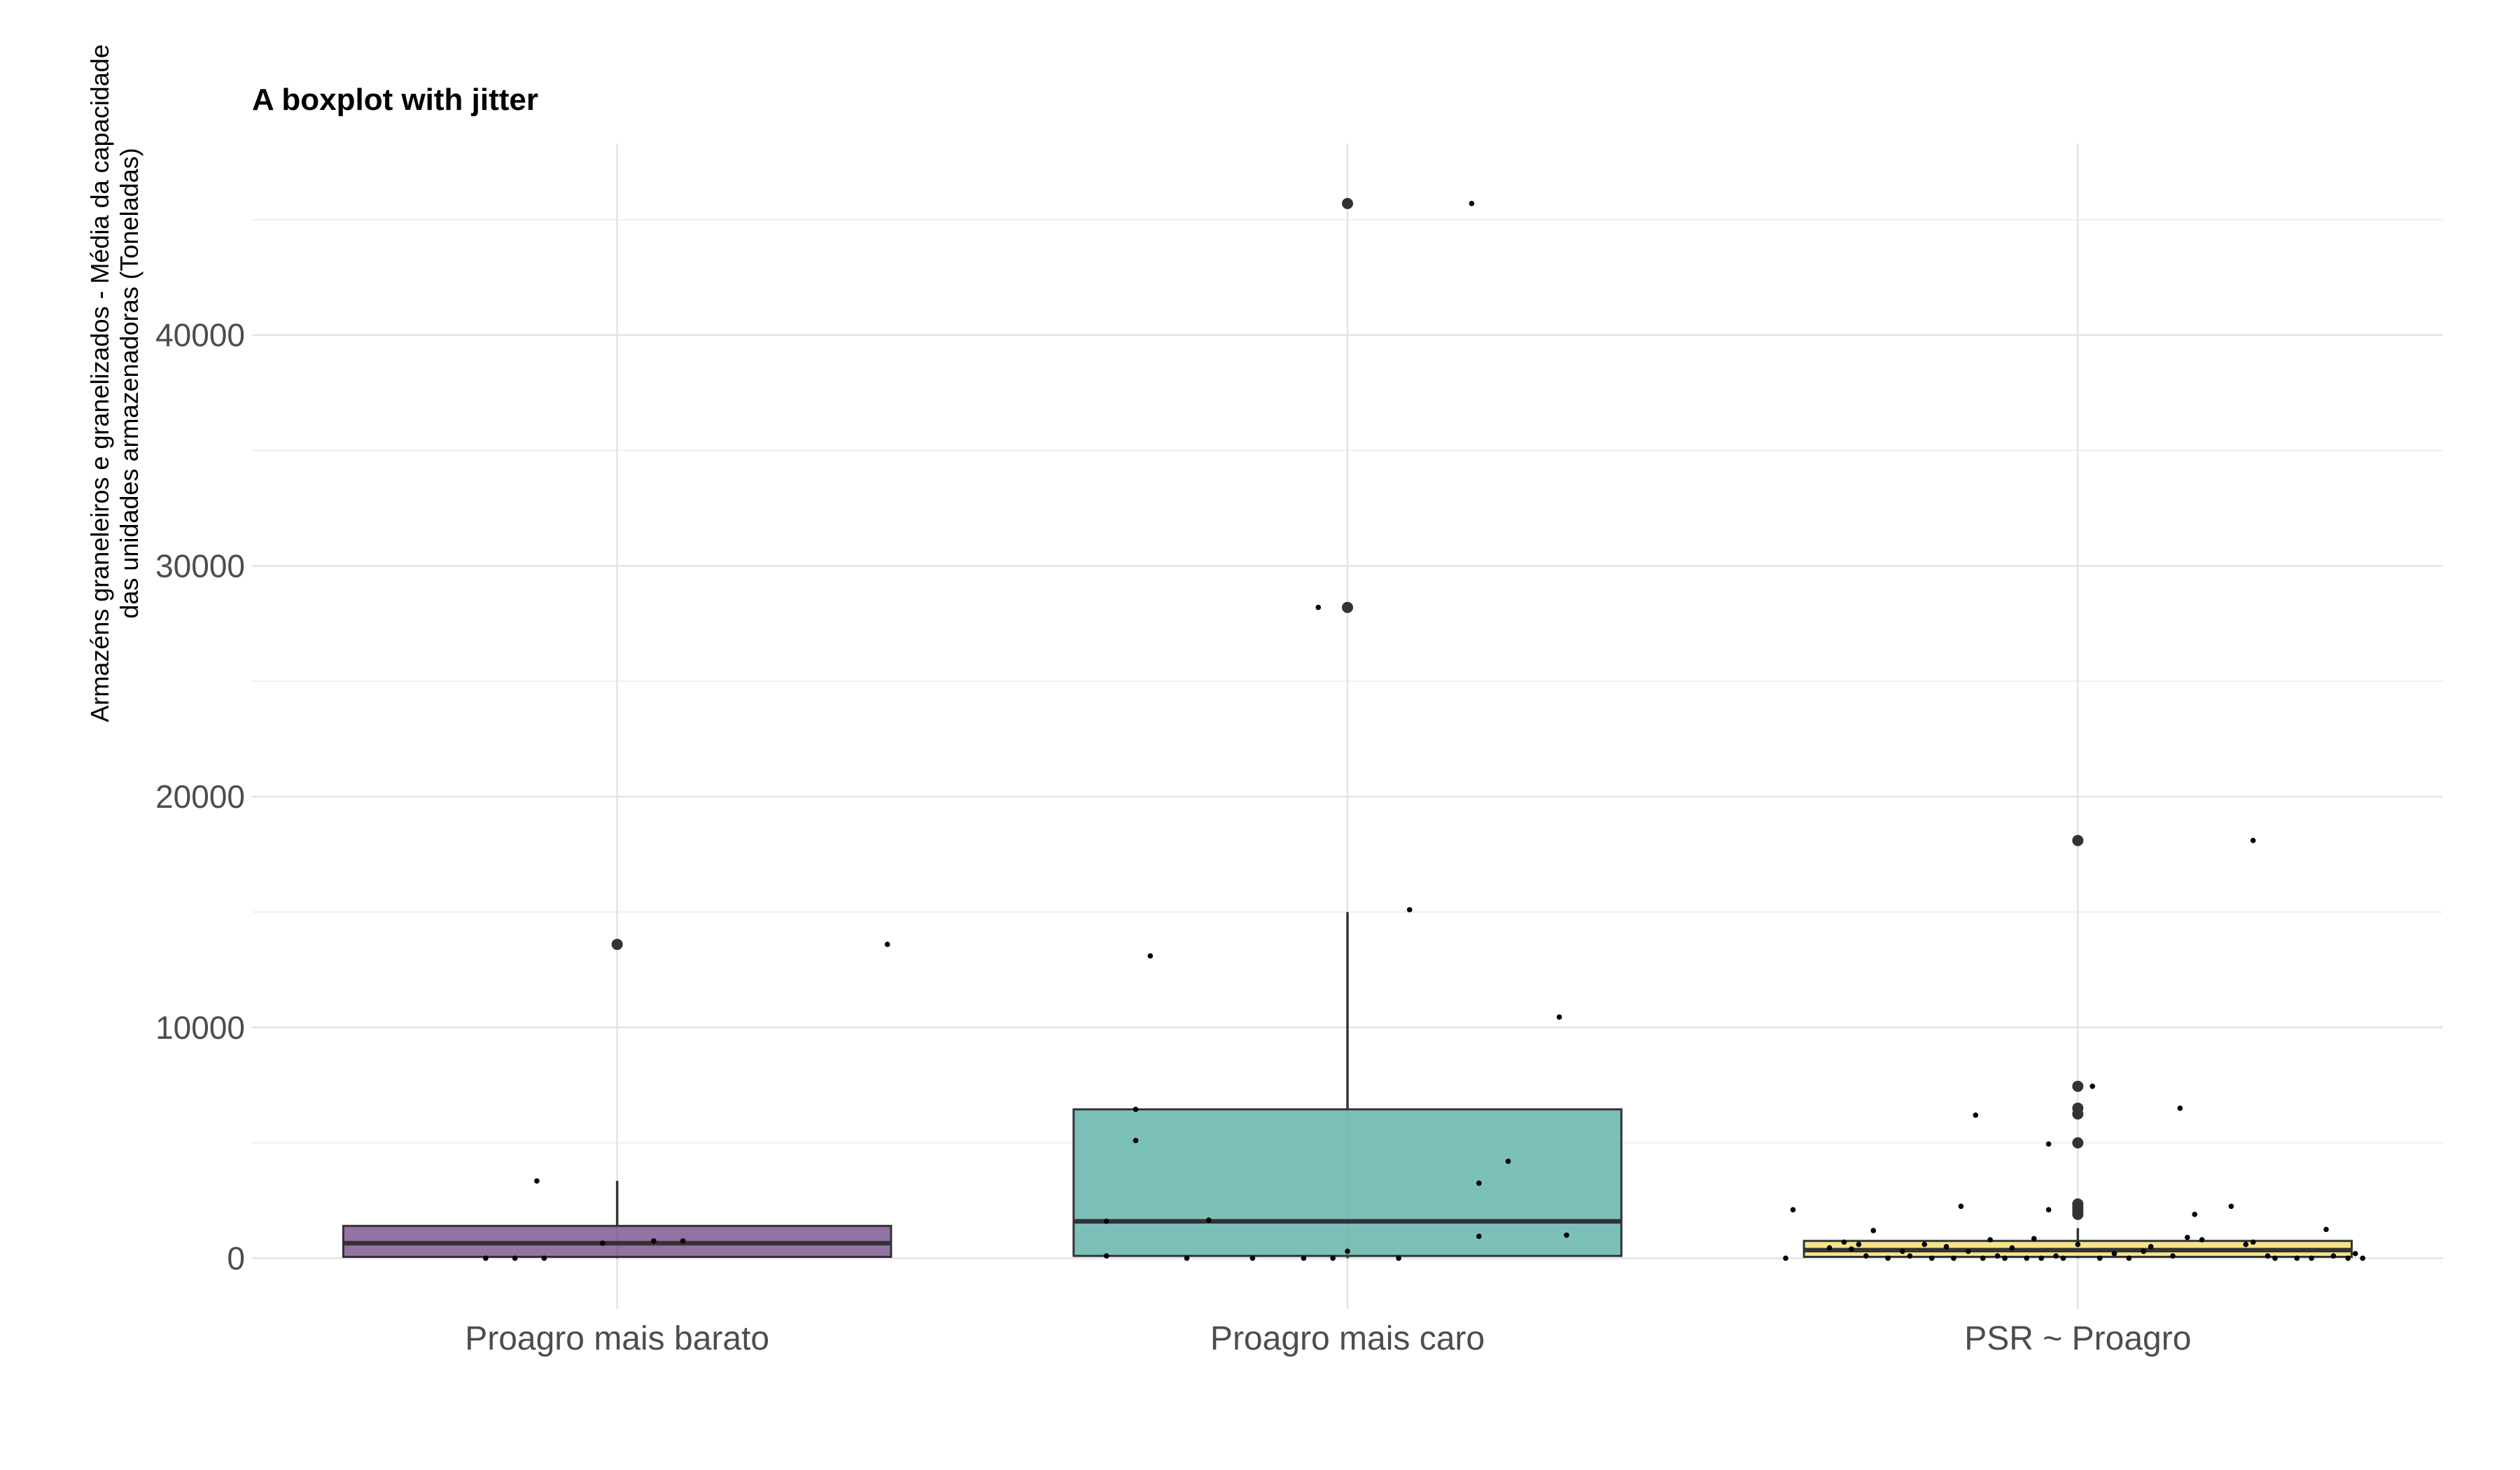  I want to click on y-tick-label: 40000, so click(200, 335).